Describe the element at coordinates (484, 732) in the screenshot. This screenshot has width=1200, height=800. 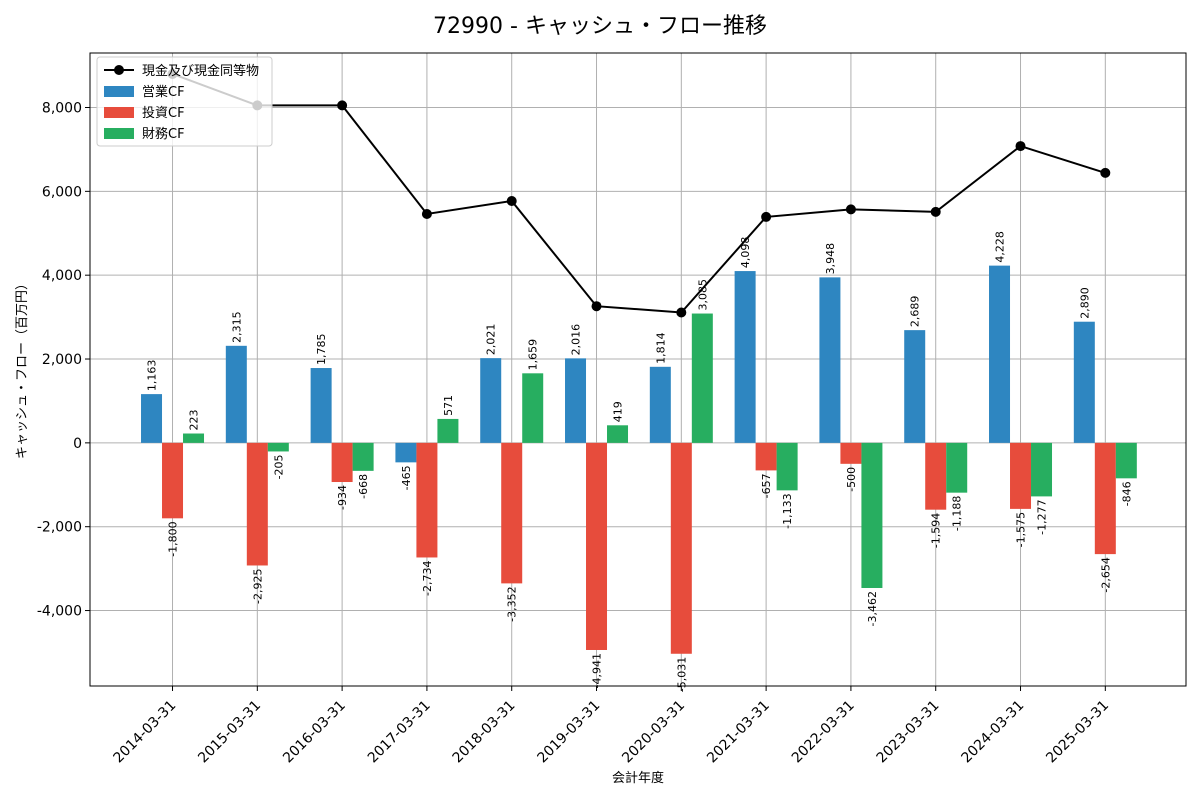
I see `x-tick-label: 2018-03-31` at that location.